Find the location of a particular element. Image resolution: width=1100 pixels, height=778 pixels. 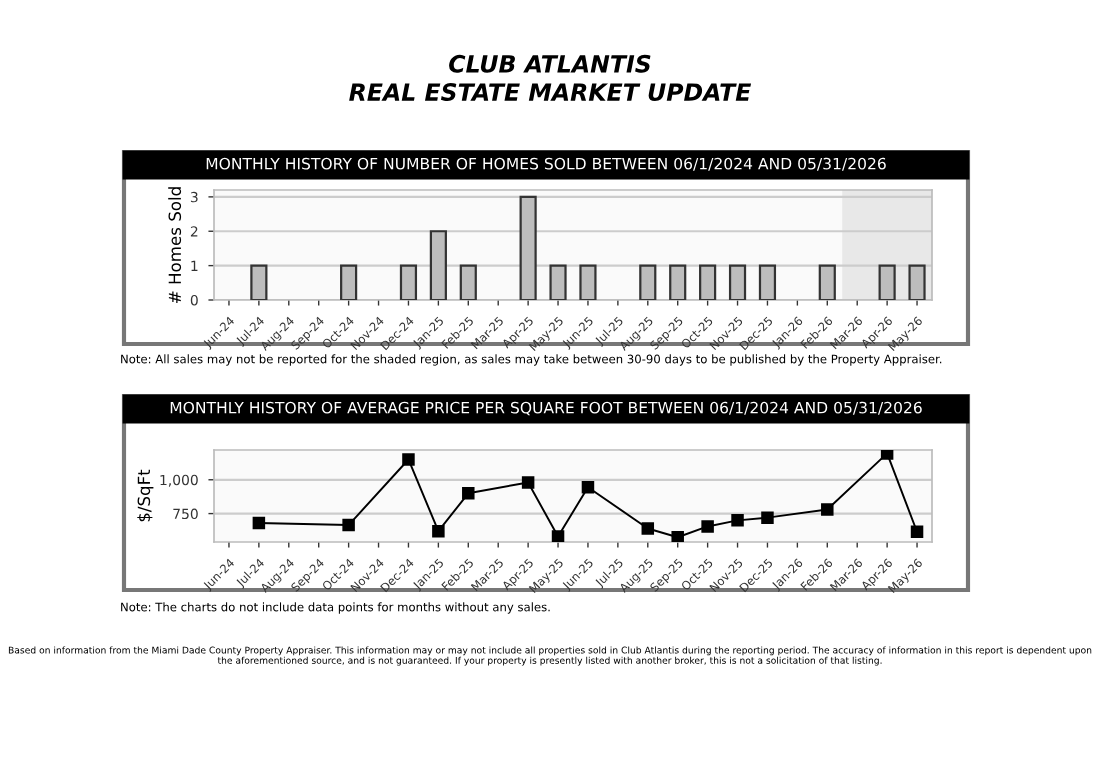

y-axis-title: $/SqFt is located at coordinates (145, 495).